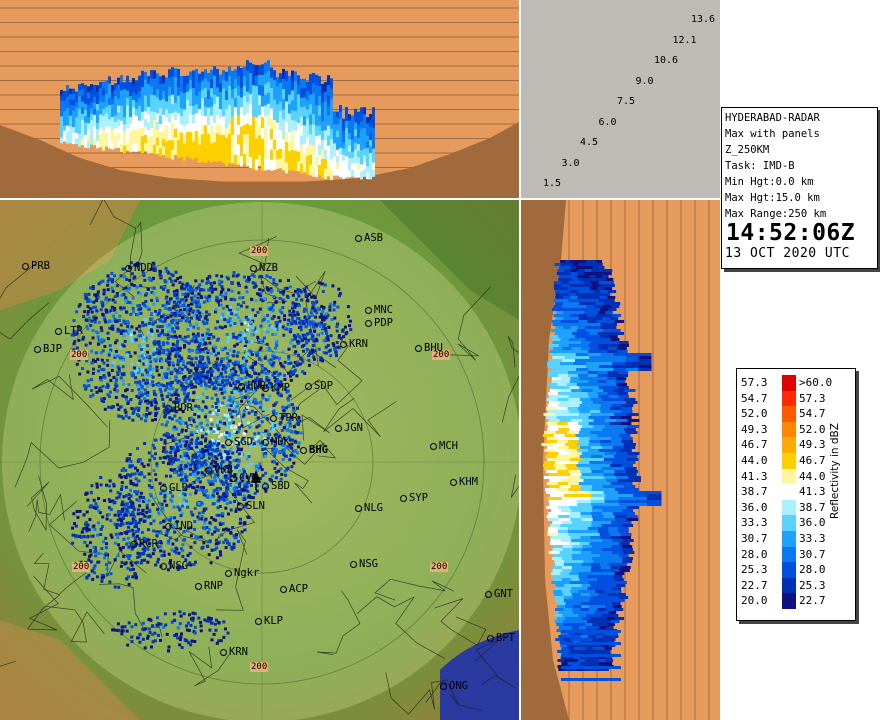 Image resolution: width=880 pixels, height=720 pixels. I want to click on place-label: BJP, so click(48, 349).